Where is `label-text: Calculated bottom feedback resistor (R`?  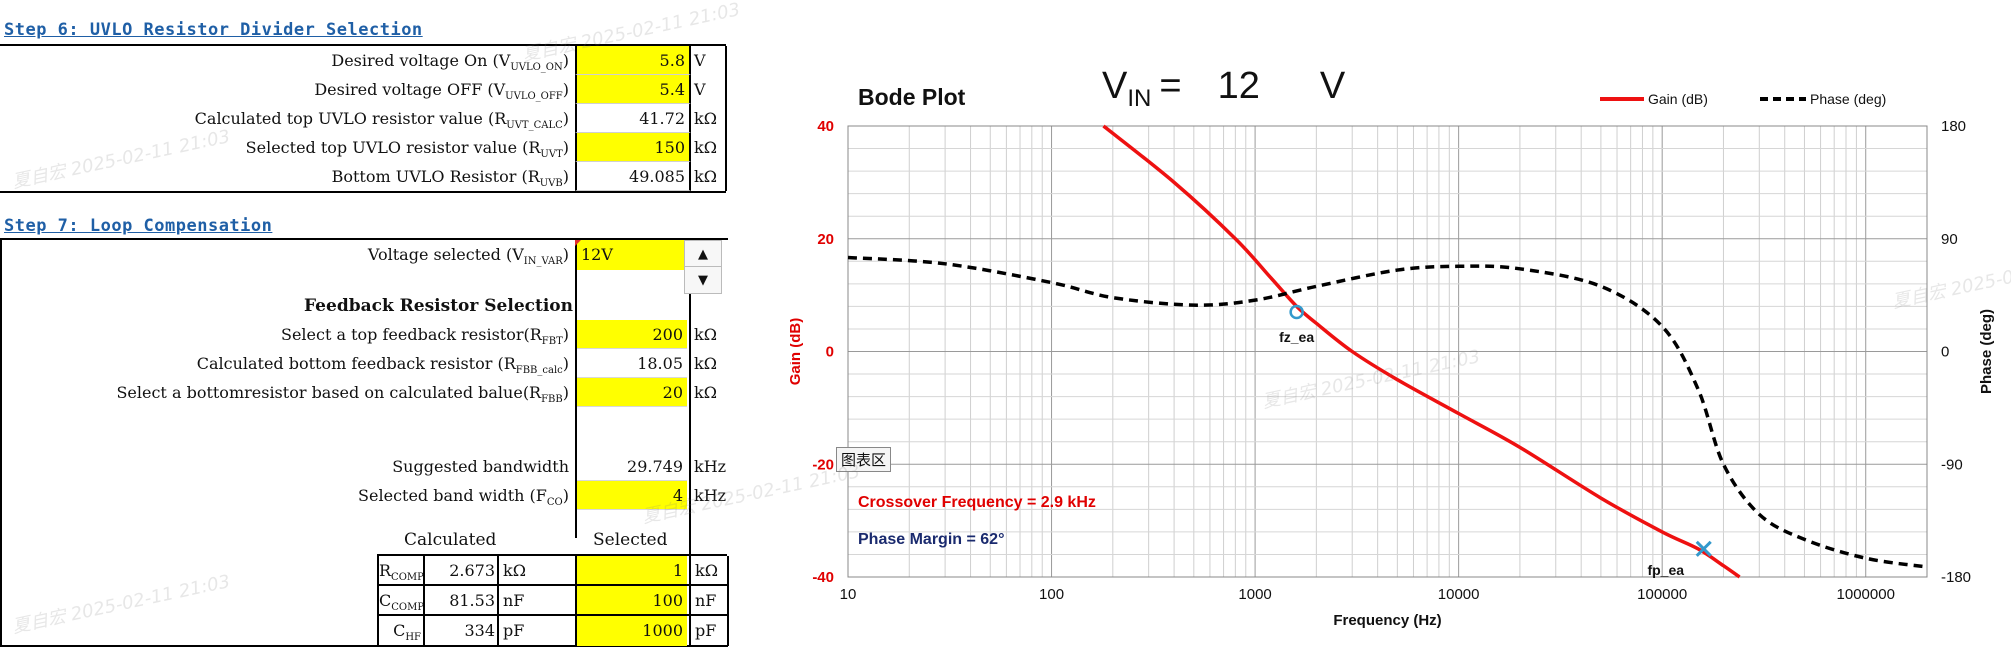
label-text: Calculated bottom feedback resistor (R is located at coordinates (356, 363).